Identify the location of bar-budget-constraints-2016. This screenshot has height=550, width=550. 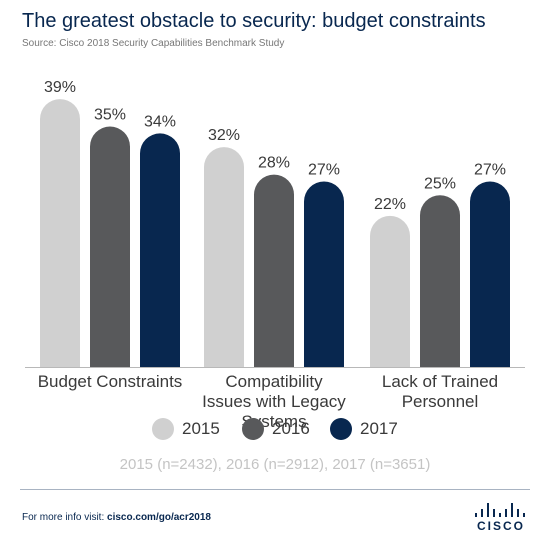
(110, 246).